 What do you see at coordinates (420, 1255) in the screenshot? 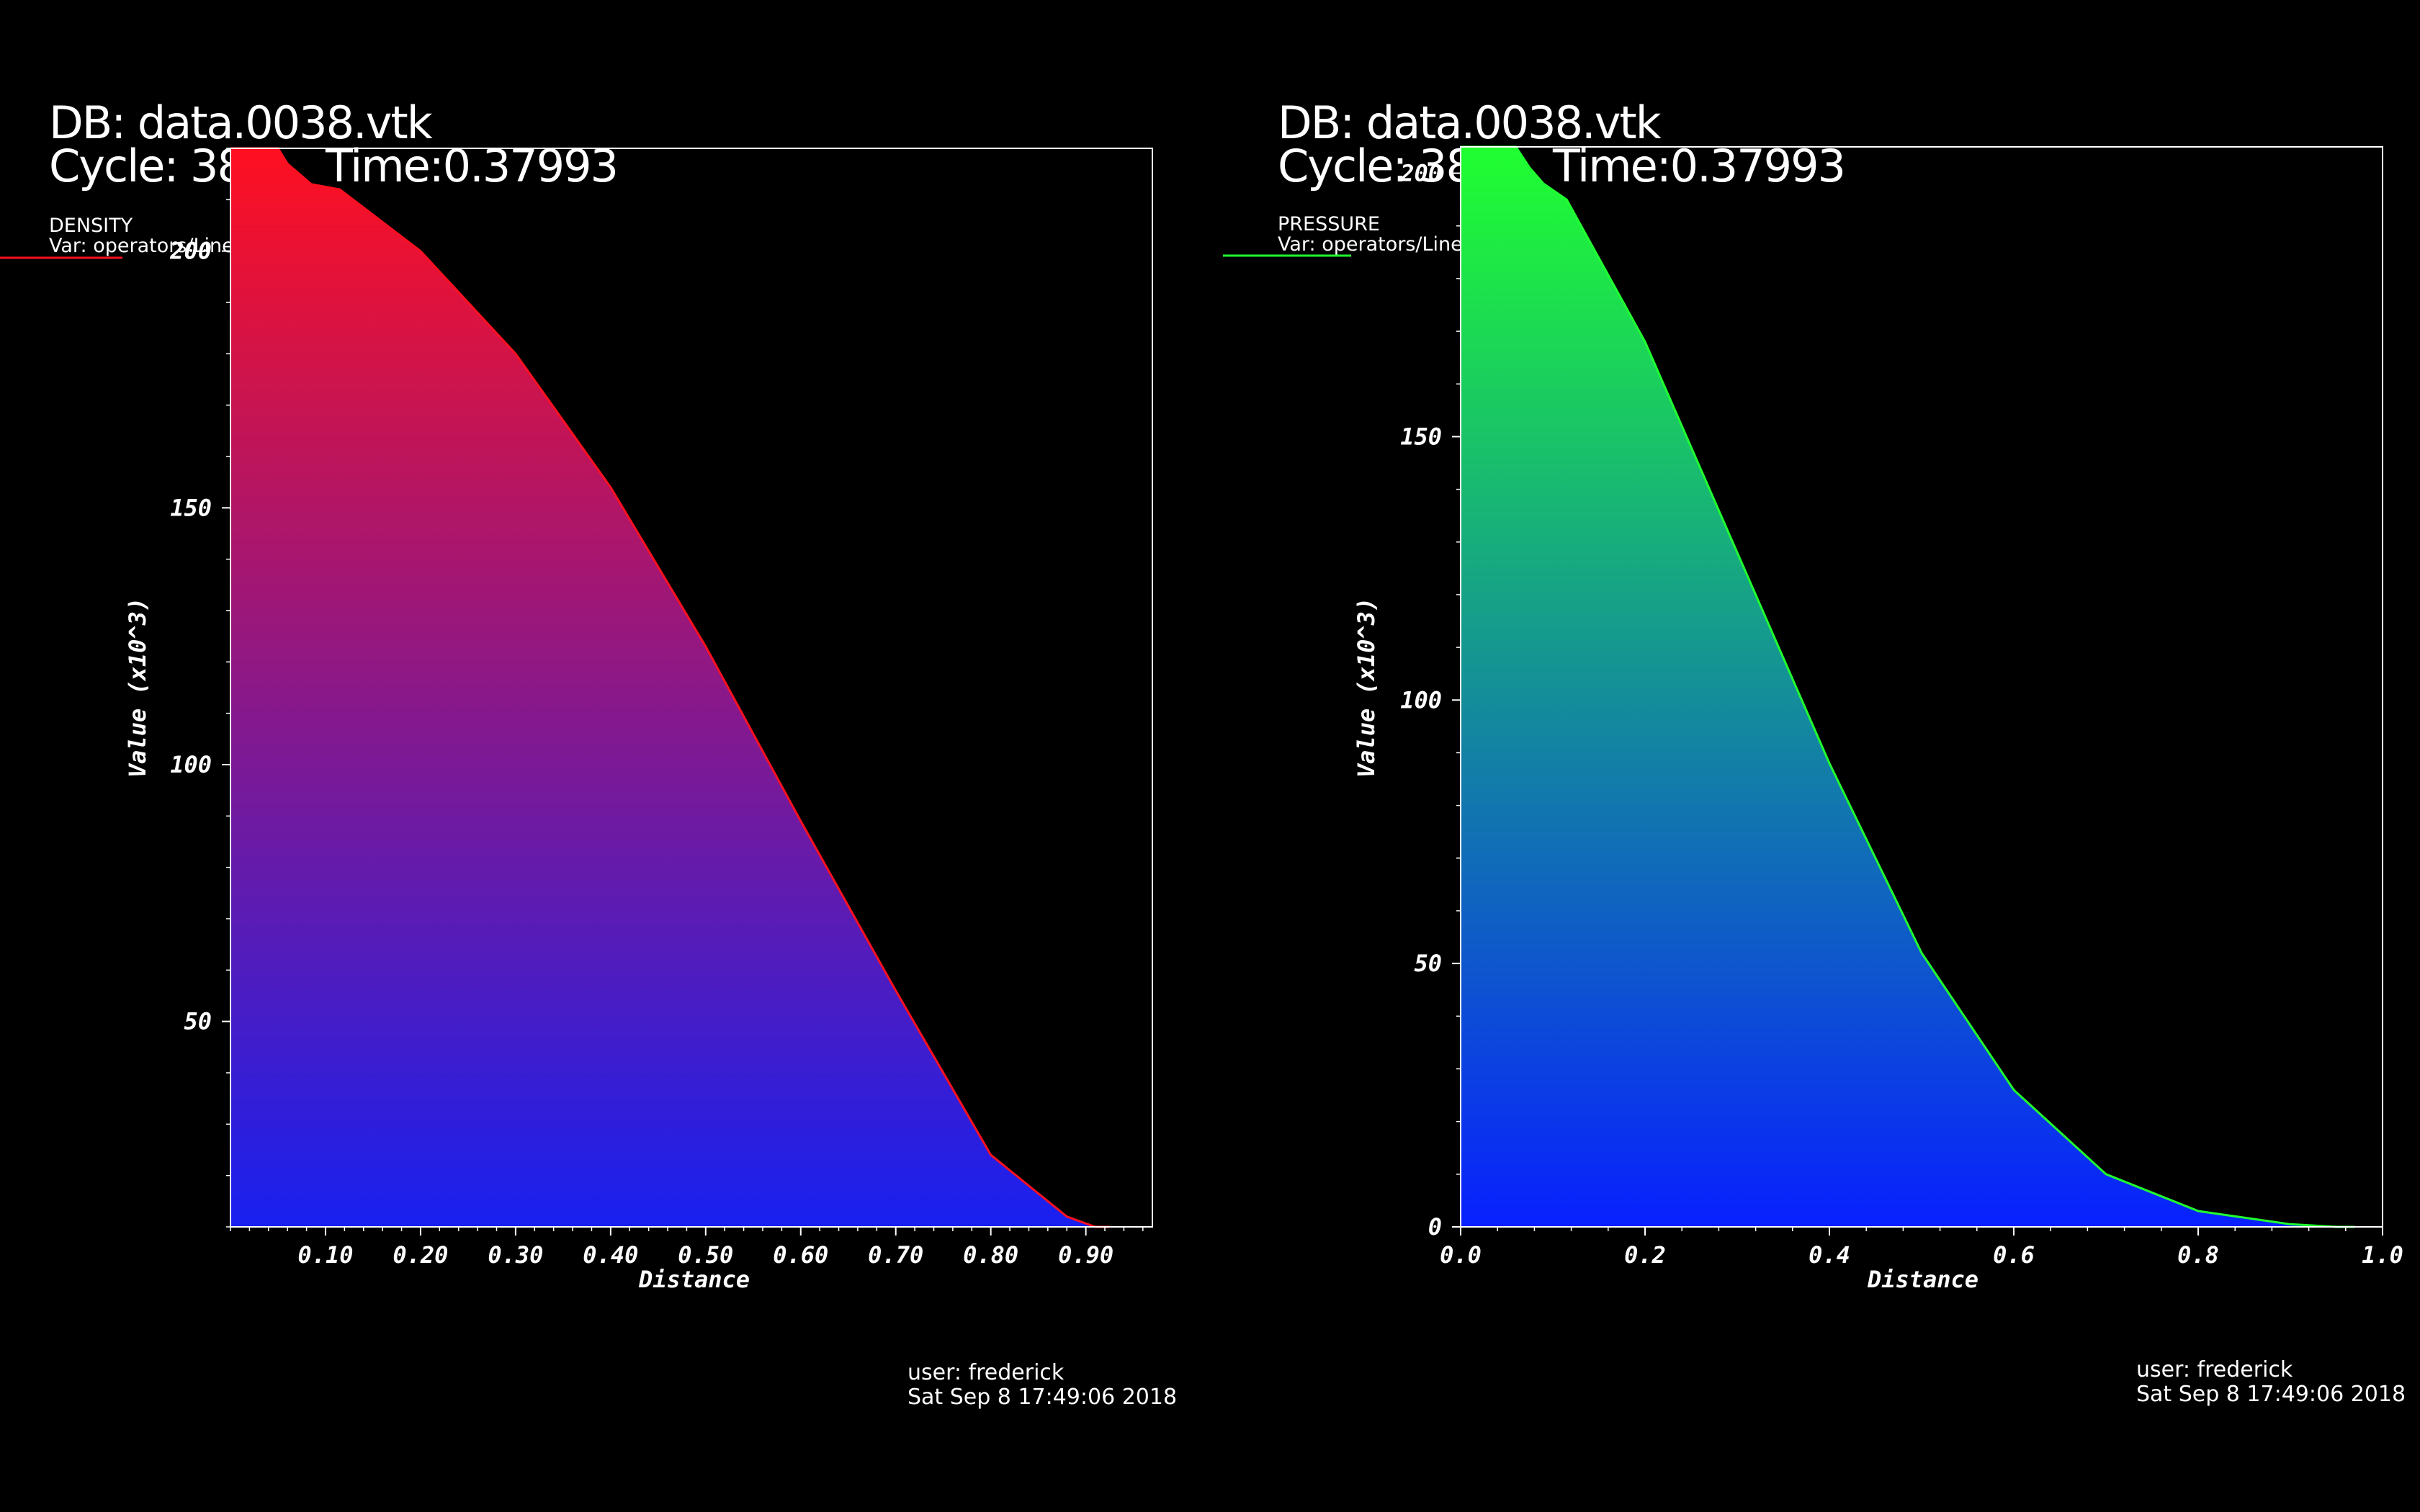
I see `x-tick-label: 0.20` at bounding box center [420, 1255].